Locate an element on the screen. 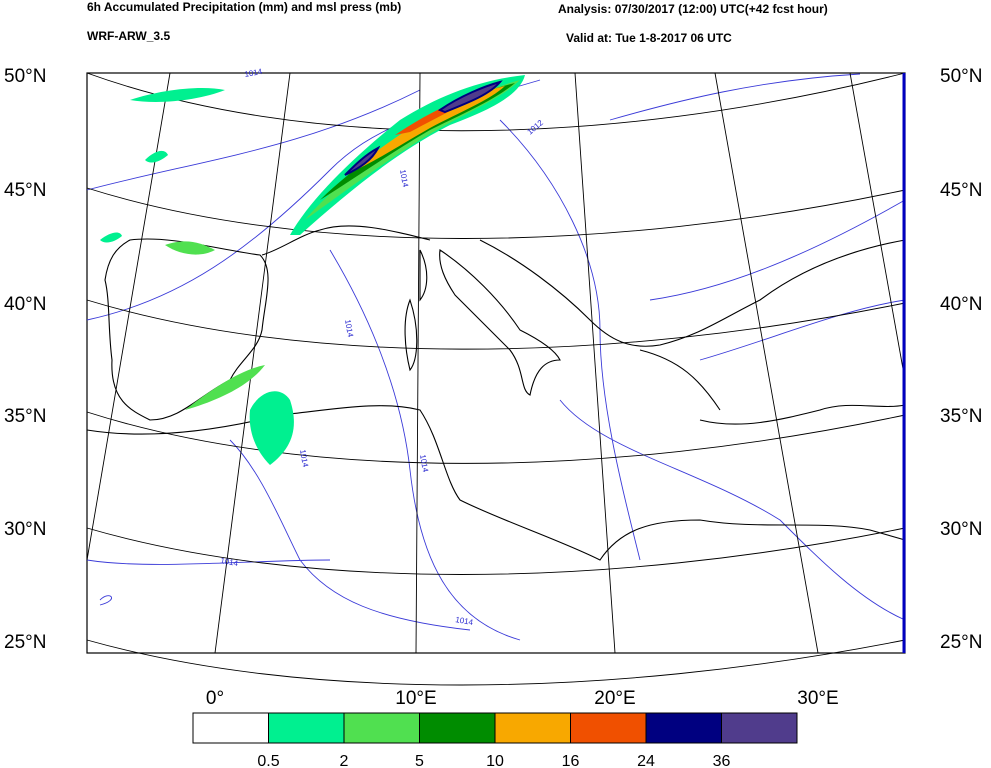  legend-label: 2 is located at coordinates (344, 760).